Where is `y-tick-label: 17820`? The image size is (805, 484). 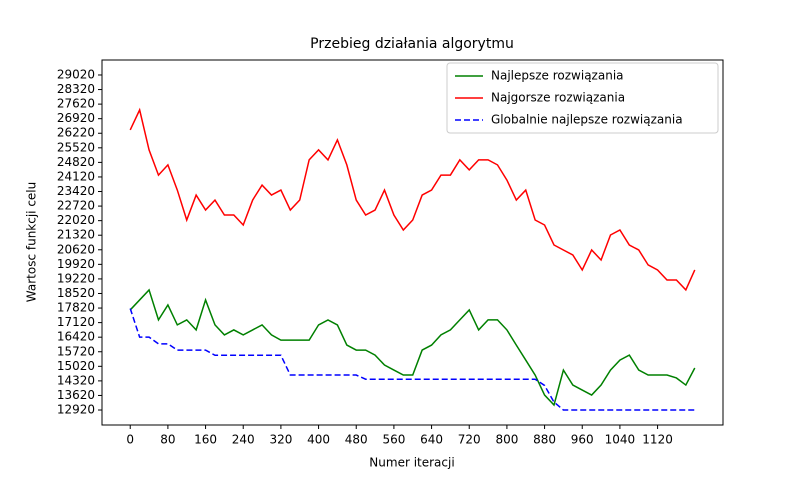
y-tick-label: 17820 is located at coordinates (76, 308).